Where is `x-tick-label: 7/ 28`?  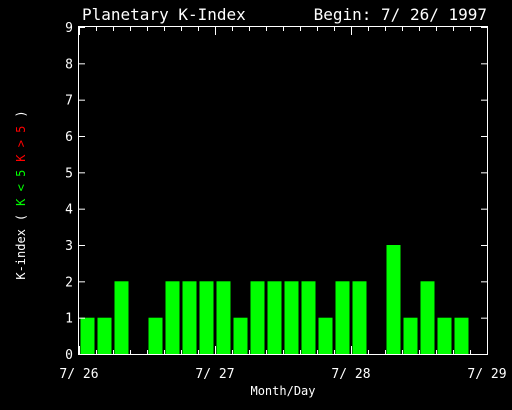 x-tick-label: 7/ 28 is located at coordinates (350, 374).